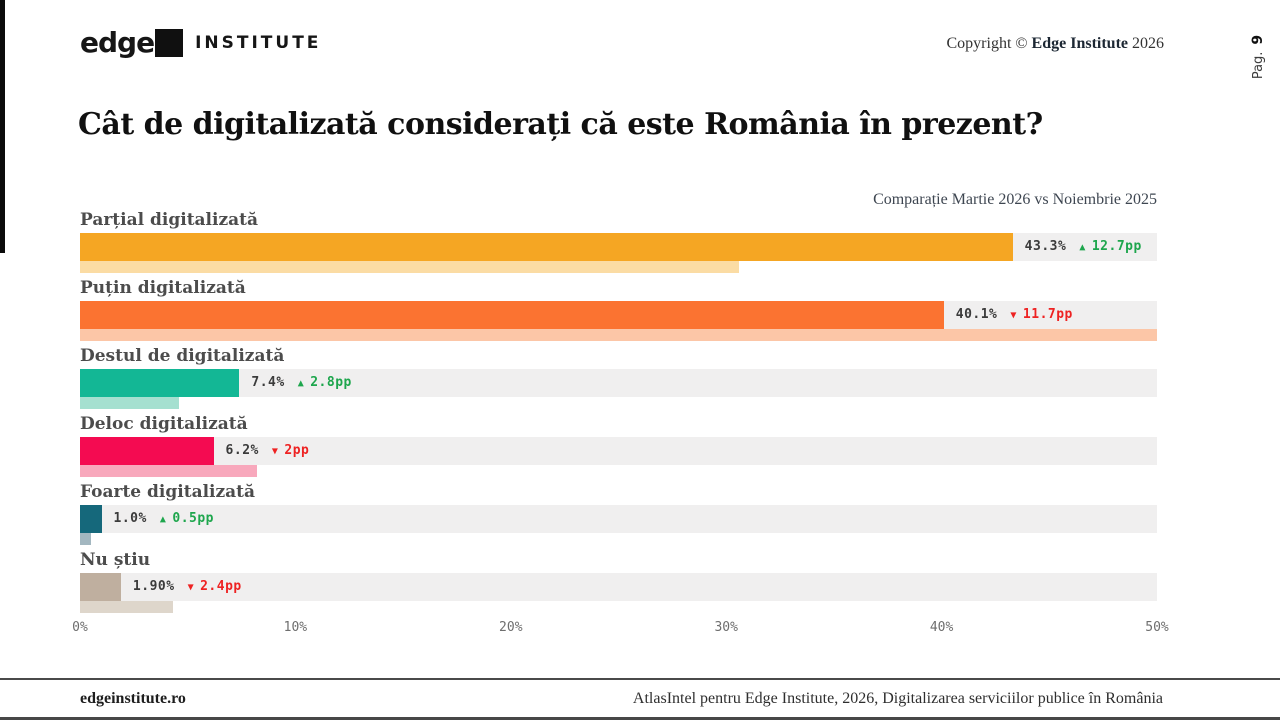 Image resolution: width=1280 pixels, height=720 pixels. What do you see at coordinates (117, 42) in the screenshot?
I see `logo-wordmark: edge` at bounding box center [117, 42].